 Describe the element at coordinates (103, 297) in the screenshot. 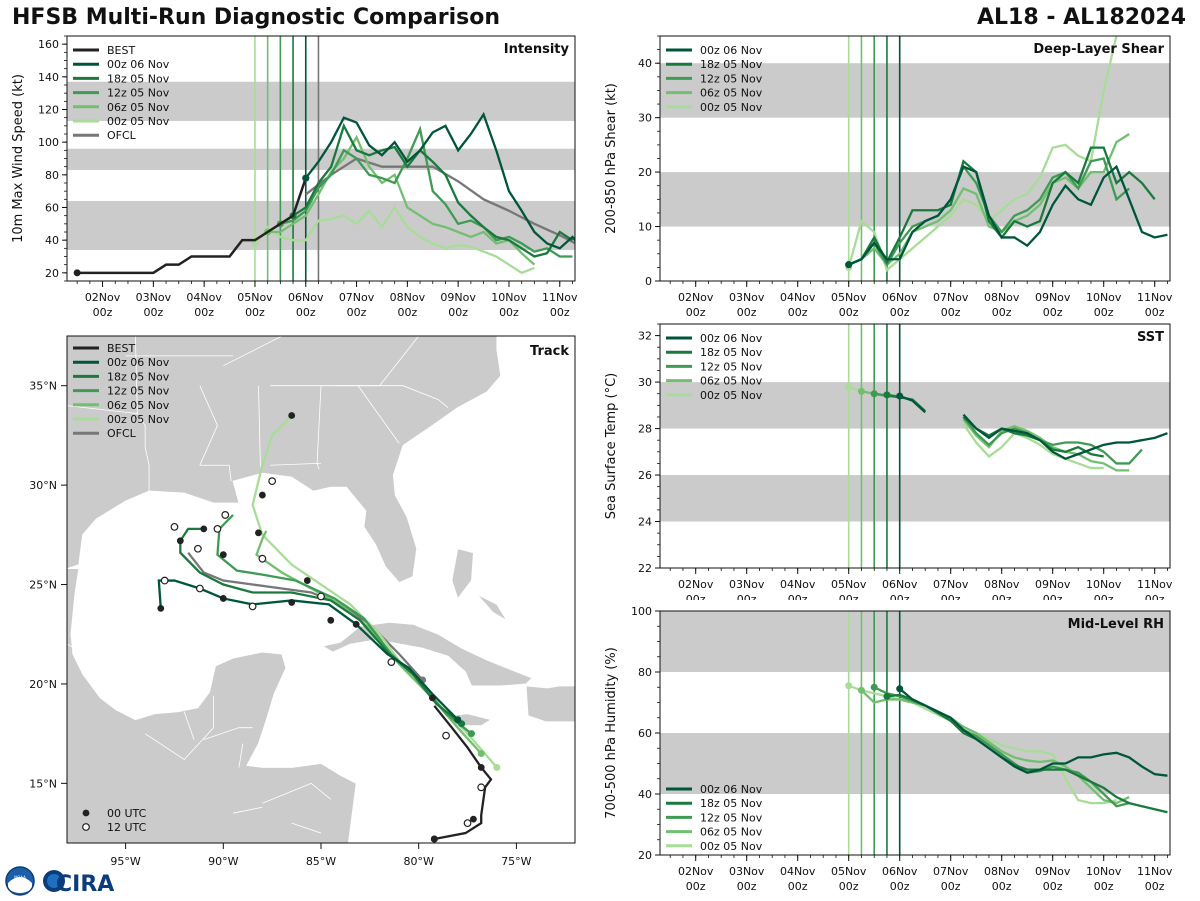

I see `x-tick-label: 02Nov` at that location.